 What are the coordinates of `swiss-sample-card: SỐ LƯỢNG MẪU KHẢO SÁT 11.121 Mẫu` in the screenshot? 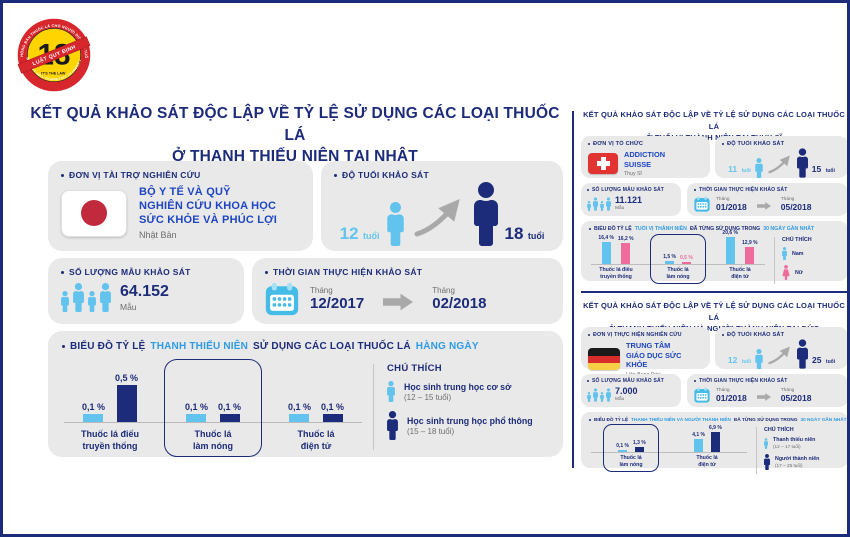 It's located at (631, 199).